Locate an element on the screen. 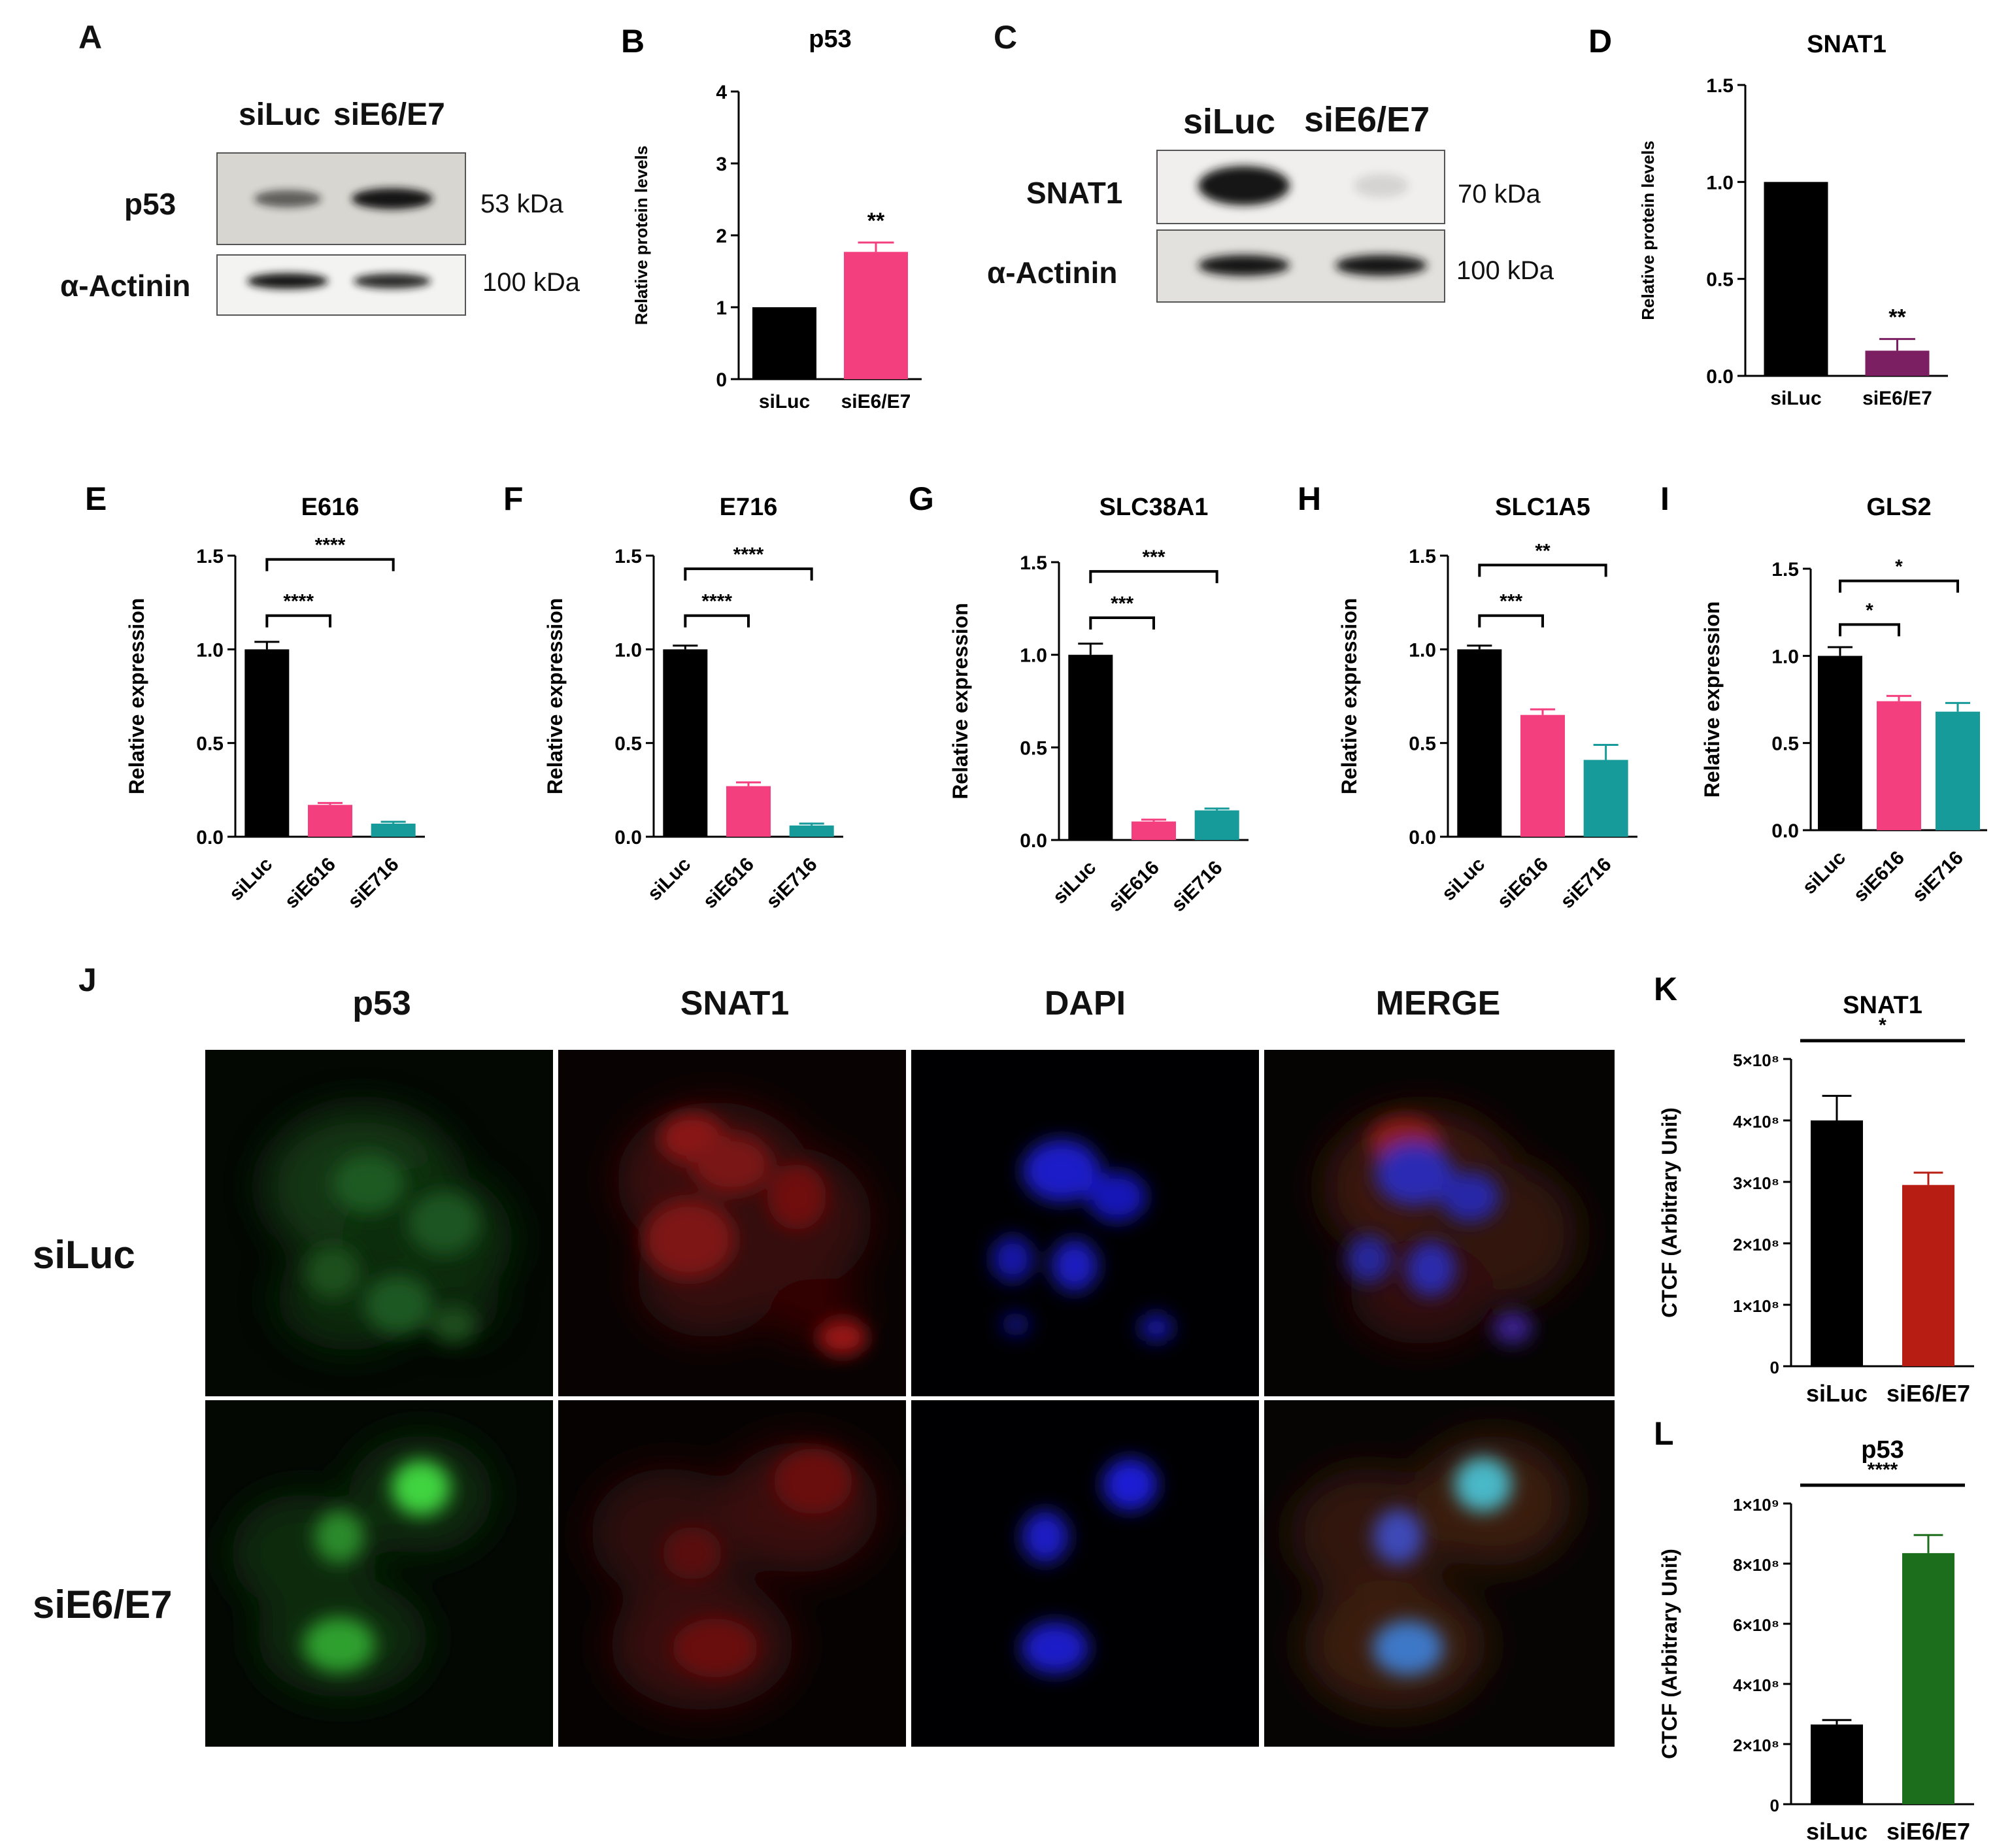 The image size is (2012, 1848). micro-sie6e7-p53 is located at coordinates (379, 1573).